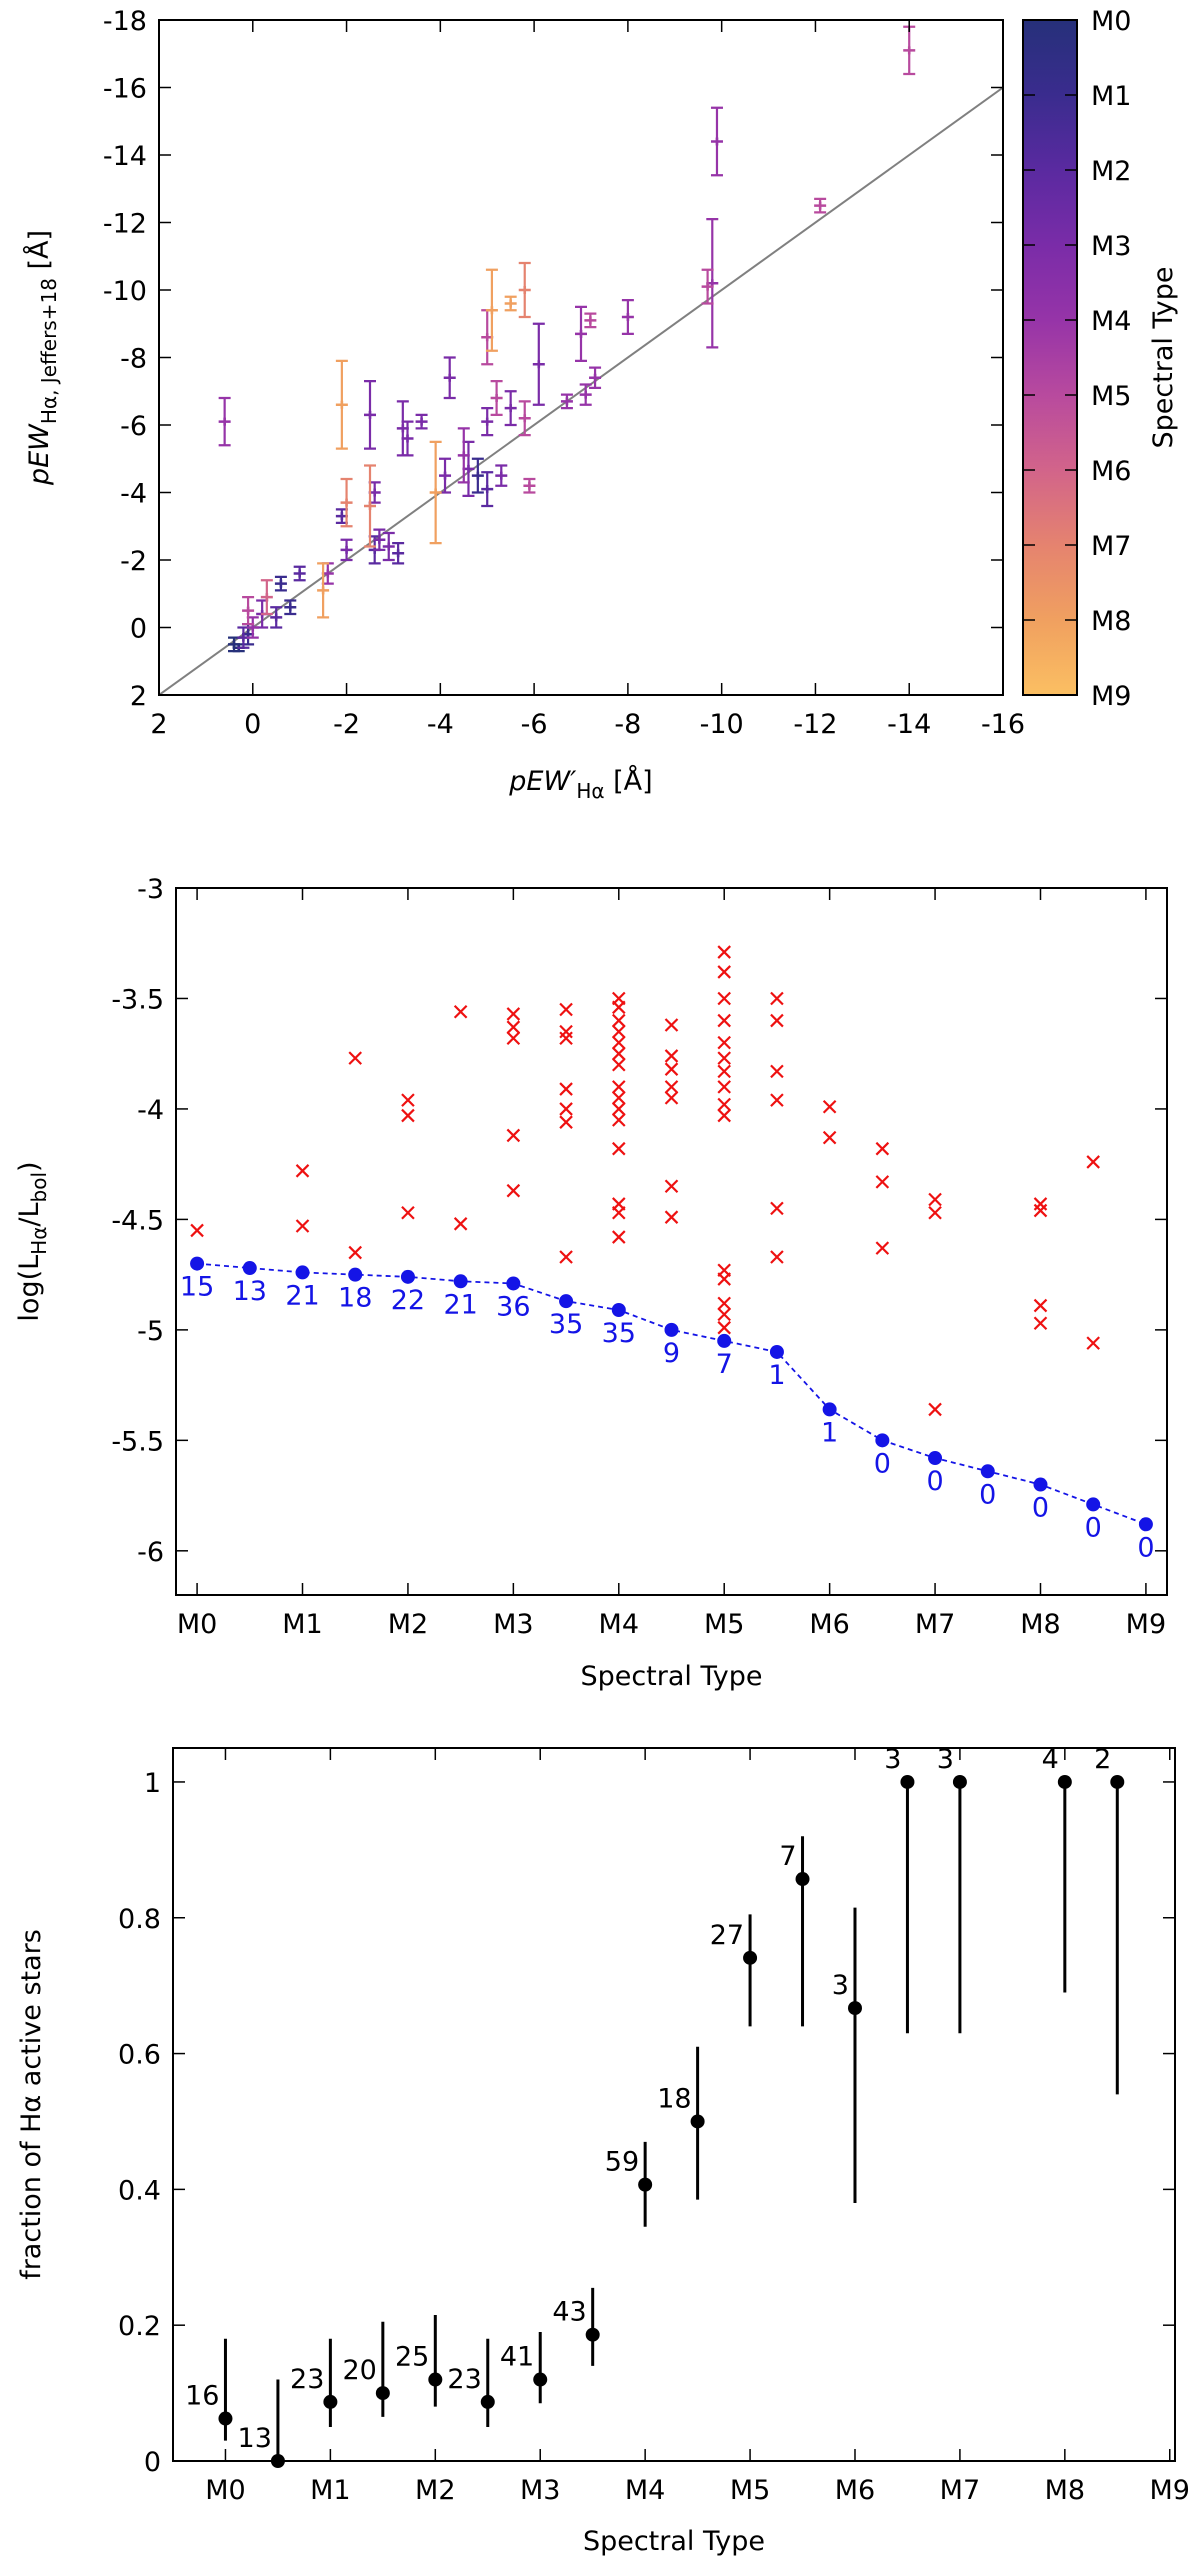 This screenshot has height=2567, width=1200. I want to click on y-tick-label: 0.8, so click(139, 1919).